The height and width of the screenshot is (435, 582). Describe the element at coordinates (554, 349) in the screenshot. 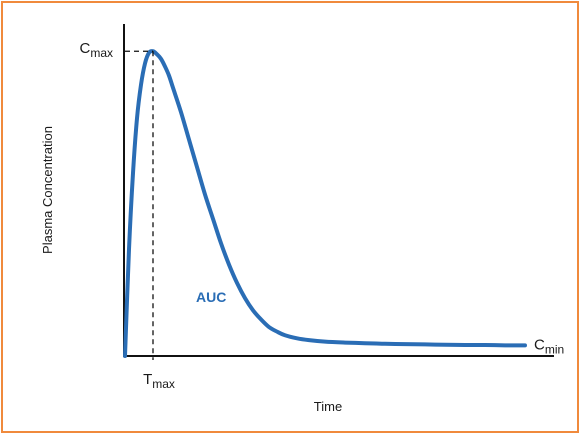

I see `cmin-label-sub: min` at that location.